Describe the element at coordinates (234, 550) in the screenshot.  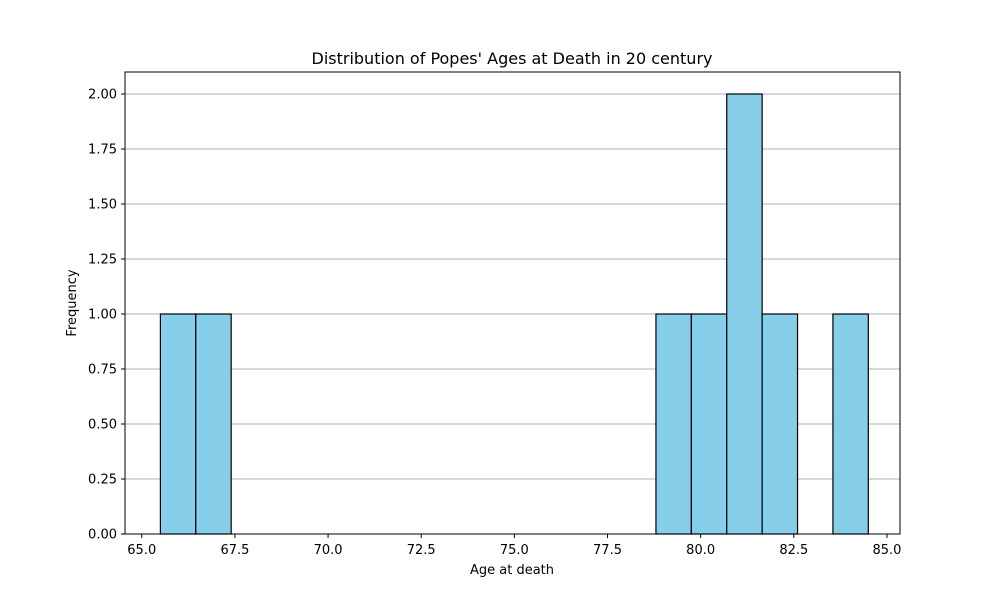
I see `x-tick-label: 67.5` at that location.